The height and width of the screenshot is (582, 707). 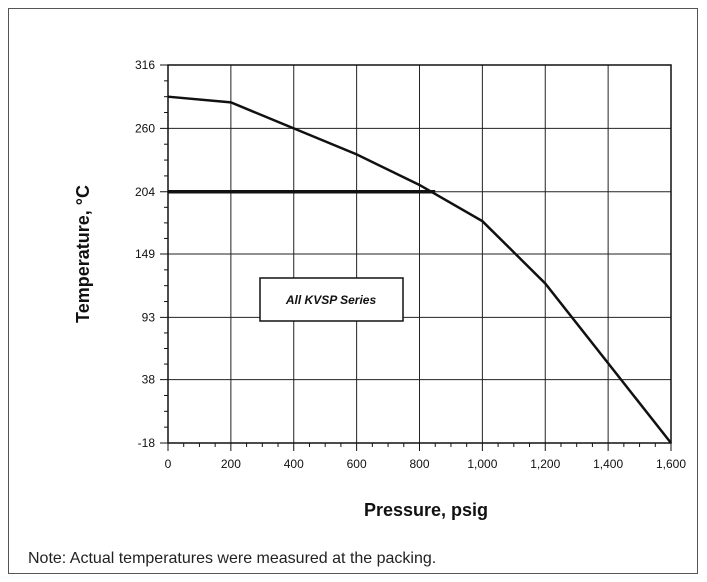 What do you see at coordinates (145, 65) in the screenshot?
I see `y-tick-label: 316` at bounding box center [145, 65].